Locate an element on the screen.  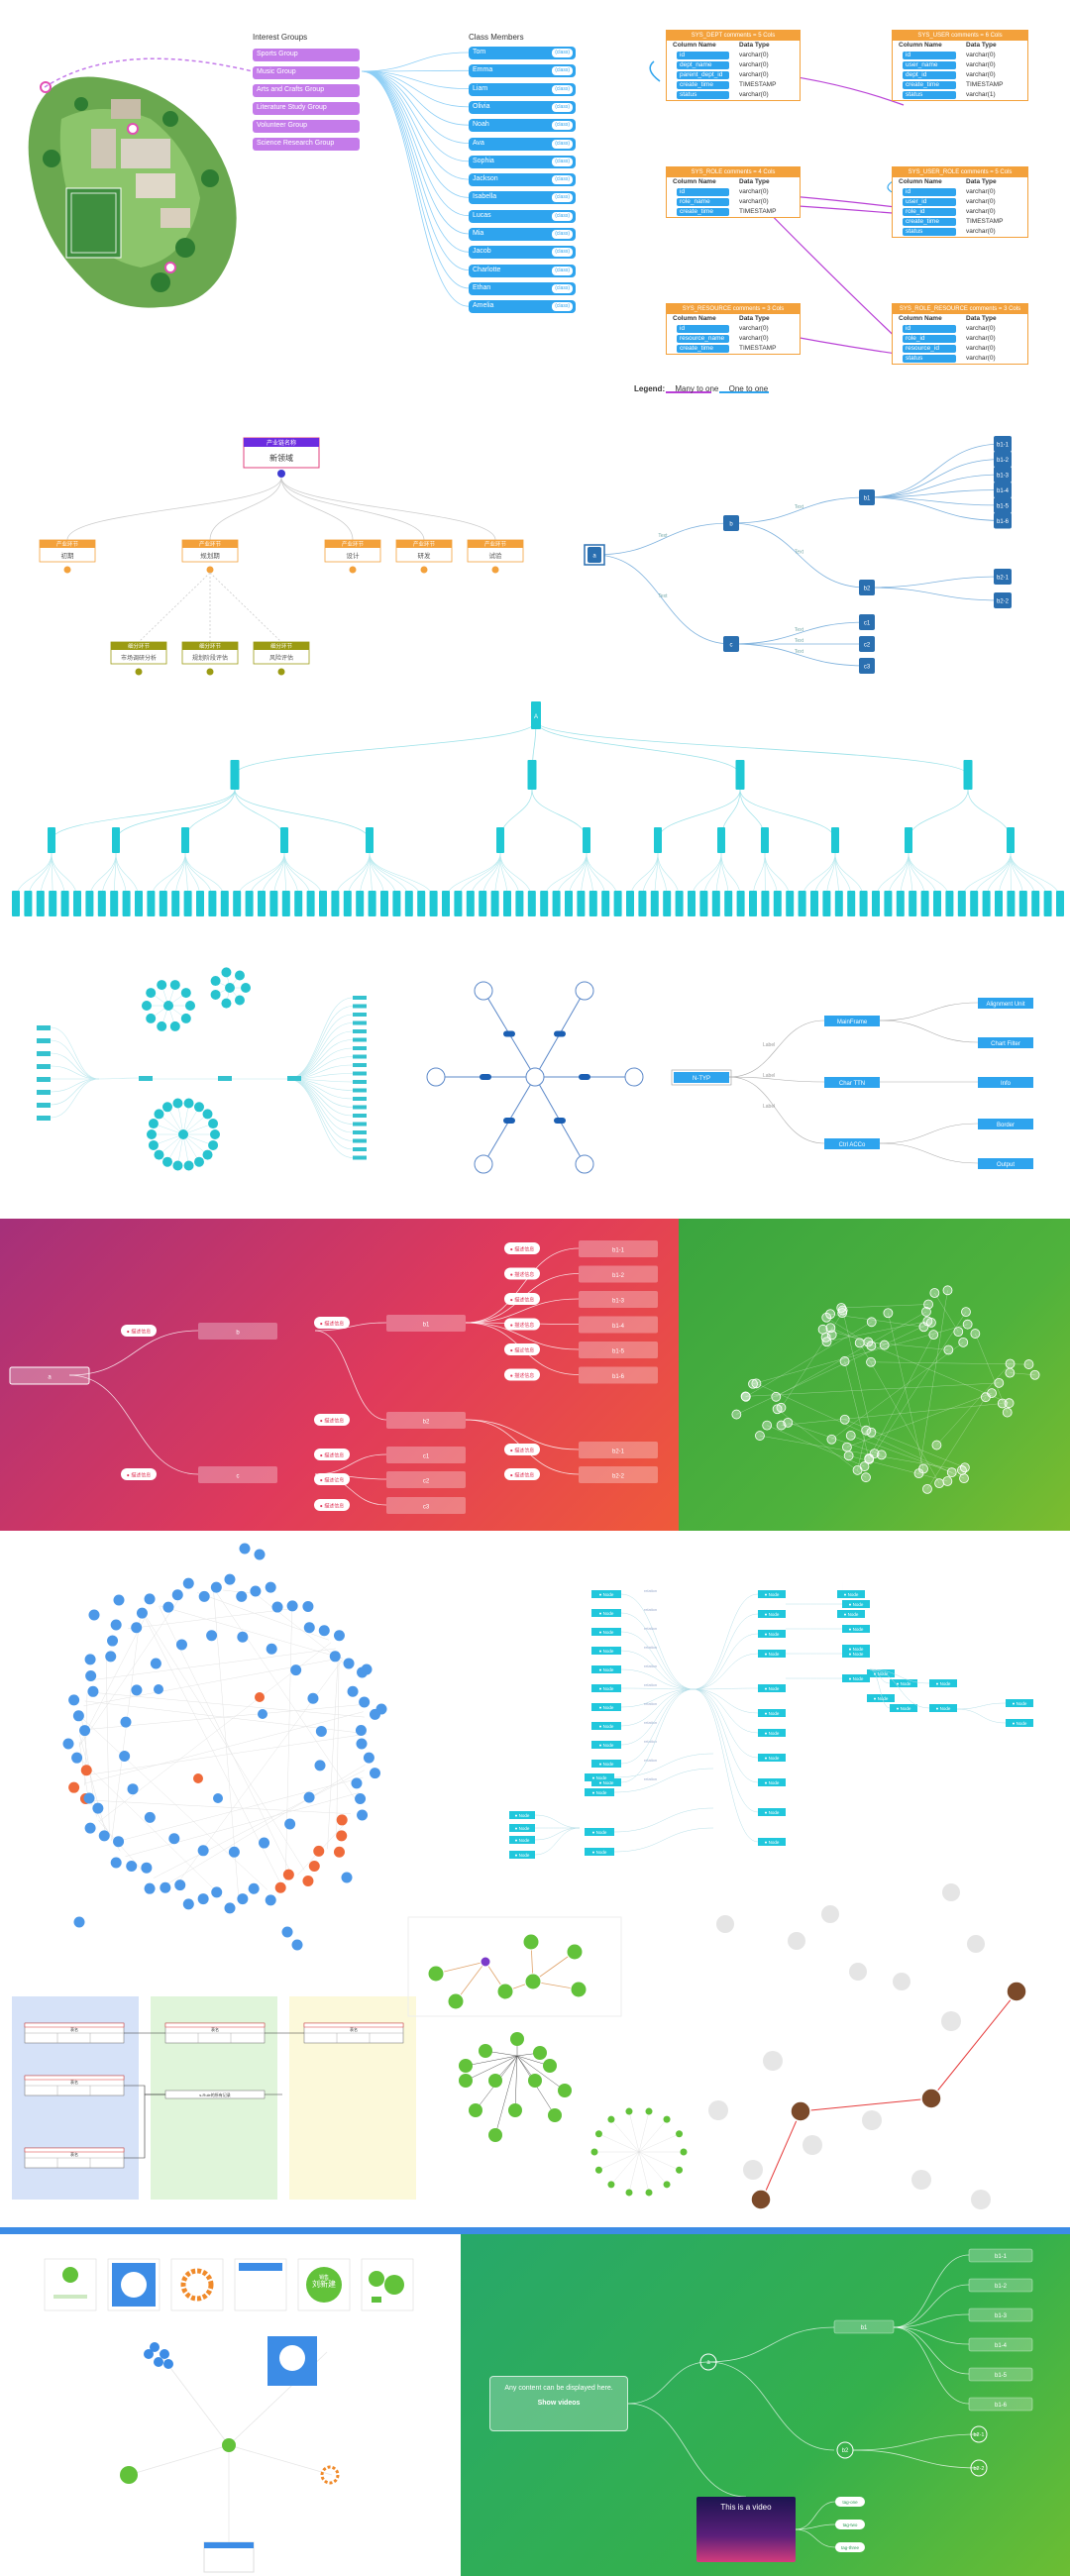
class-member-item: Ava (class) is located at coordinates (522, 144).